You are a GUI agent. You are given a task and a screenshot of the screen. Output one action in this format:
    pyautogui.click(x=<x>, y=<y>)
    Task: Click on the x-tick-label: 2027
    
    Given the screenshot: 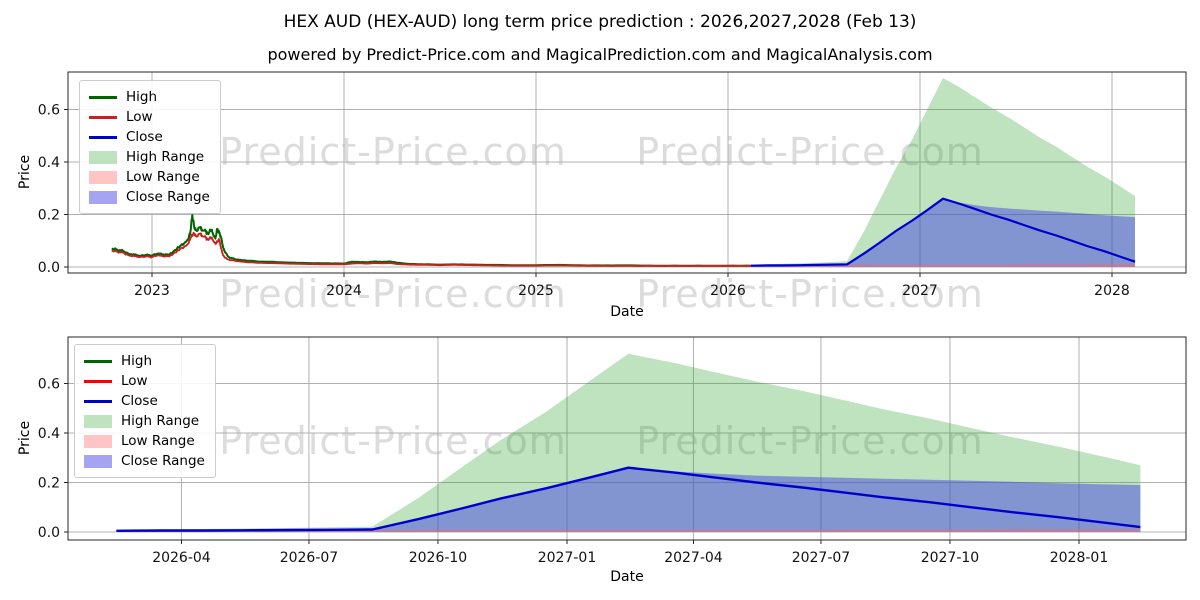 What is the action you would take?
    pyautogui.click(x=920, y=291)
    